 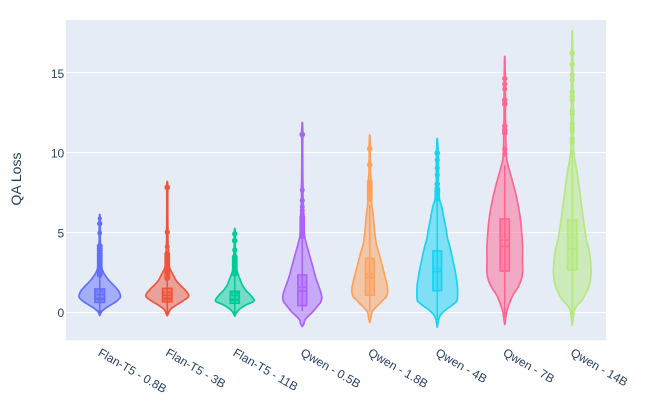 I want to click on svg-text: 15, so click(x=58, y=74).